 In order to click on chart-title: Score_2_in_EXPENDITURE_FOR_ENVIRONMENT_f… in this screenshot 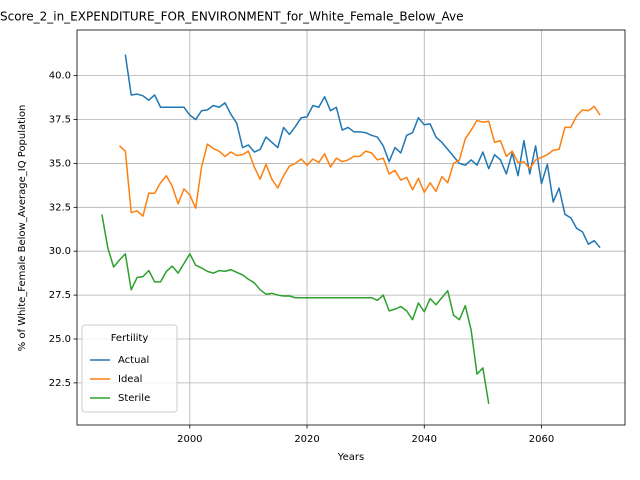, I will do `click(231, 17)`.